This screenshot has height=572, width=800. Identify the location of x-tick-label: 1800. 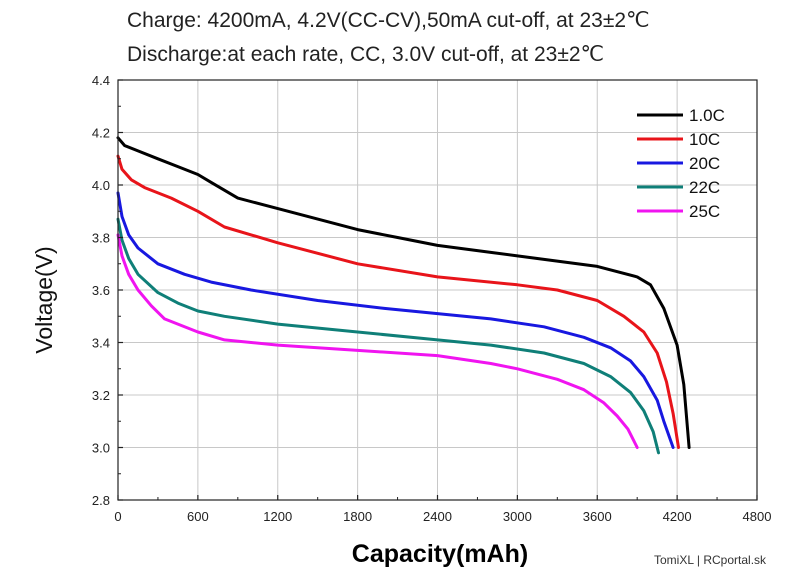
(357, 516).